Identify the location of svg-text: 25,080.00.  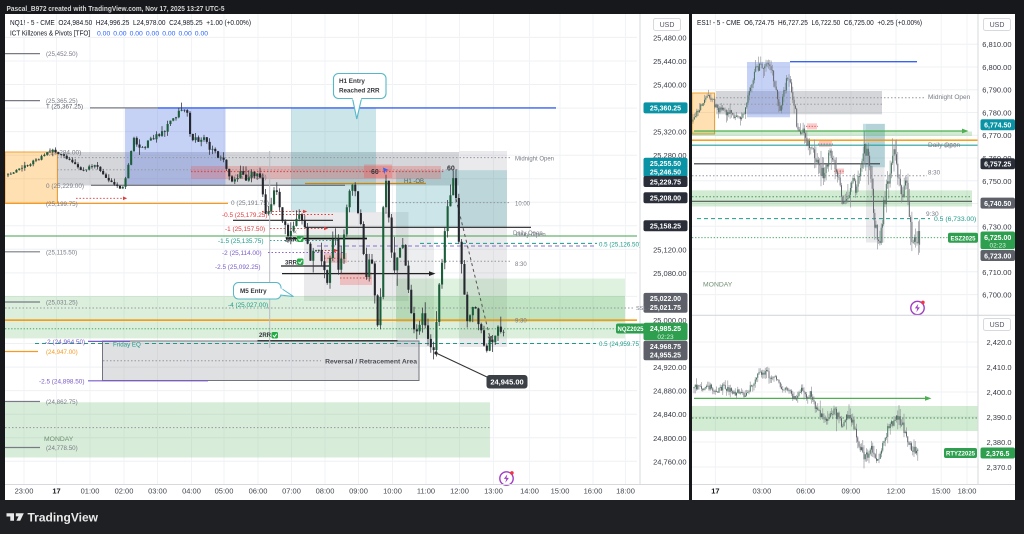
(669, 273).